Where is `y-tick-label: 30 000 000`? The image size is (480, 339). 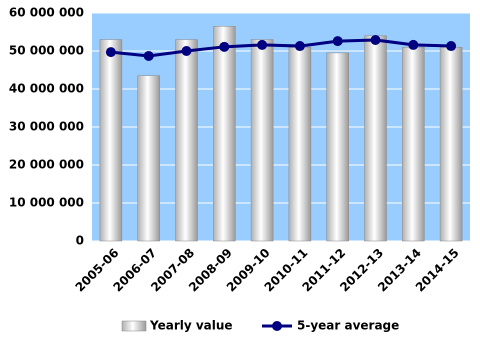
y-tick-label: 30 000 000 is located at coordinates (46, 127).